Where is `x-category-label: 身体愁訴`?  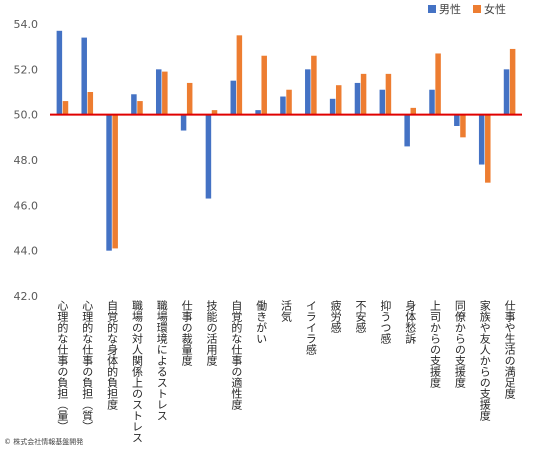 x-category-label: 身体愁訴 is located at coordinates (410, 321).